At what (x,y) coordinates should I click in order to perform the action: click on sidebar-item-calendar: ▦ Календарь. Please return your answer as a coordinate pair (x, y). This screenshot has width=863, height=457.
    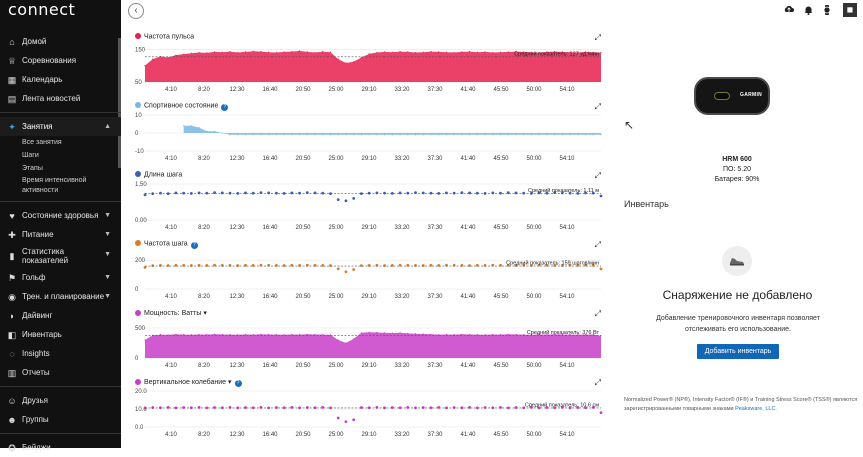
    Looking at the image, I should click on (60, 79).